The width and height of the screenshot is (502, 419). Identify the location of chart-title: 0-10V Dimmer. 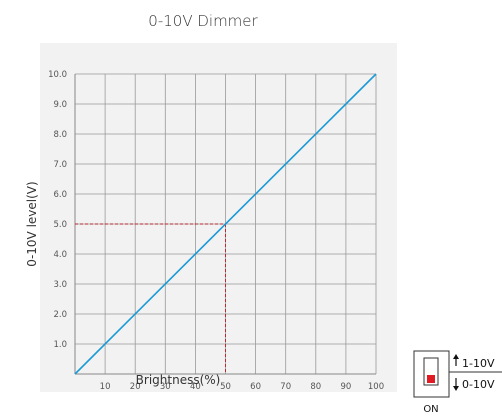
(203, 21).